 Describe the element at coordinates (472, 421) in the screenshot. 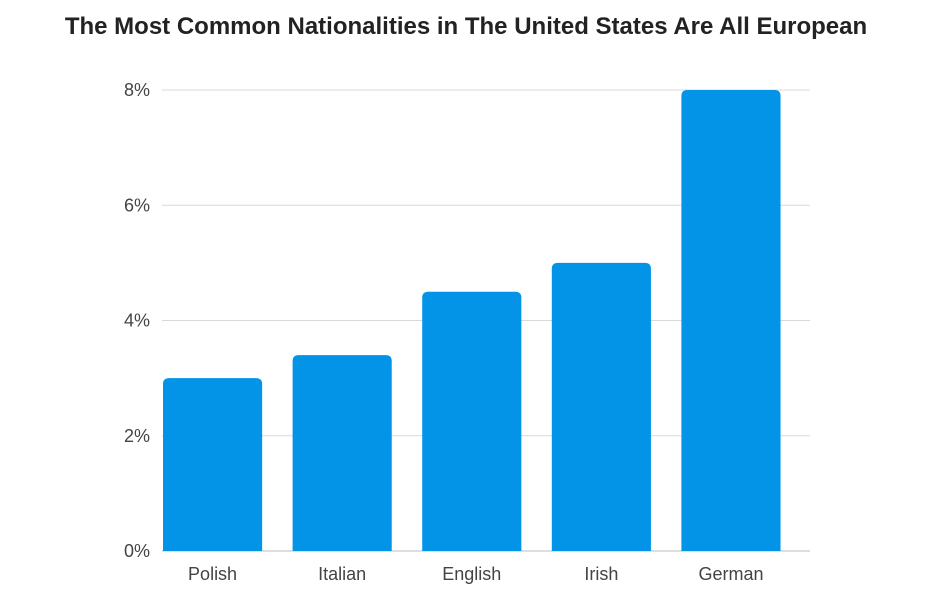

I see `bar-english` at that location.